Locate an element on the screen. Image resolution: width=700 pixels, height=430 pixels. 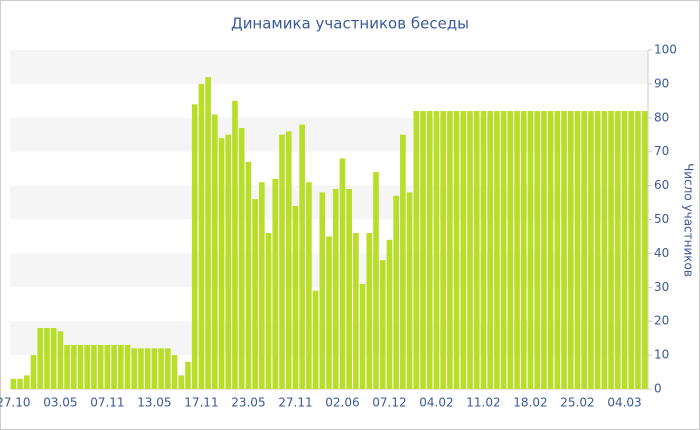
x-tick-label: 02.06 is located at coordinates (342, 403).